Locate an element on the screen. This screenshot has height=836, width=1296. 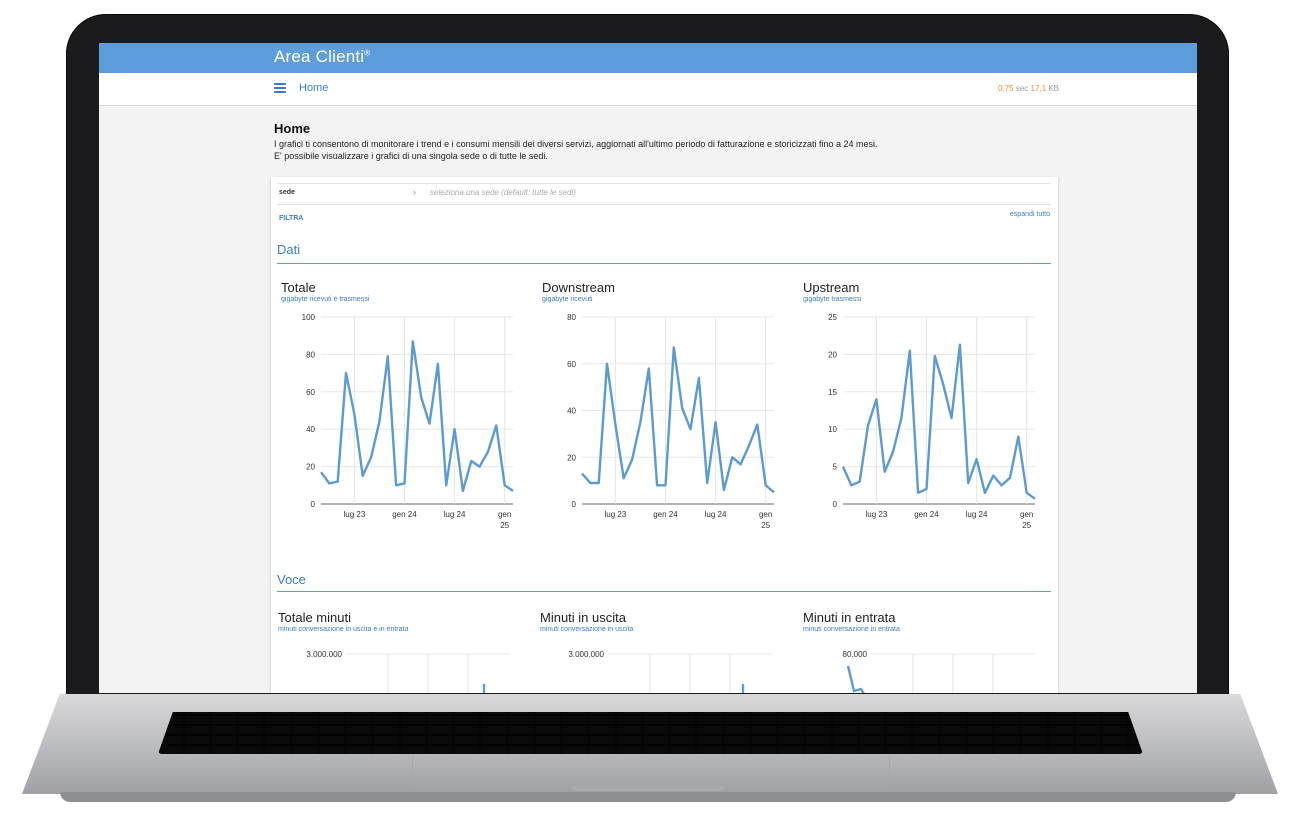
laptop-base-edge is located at coordinates (648, 797).